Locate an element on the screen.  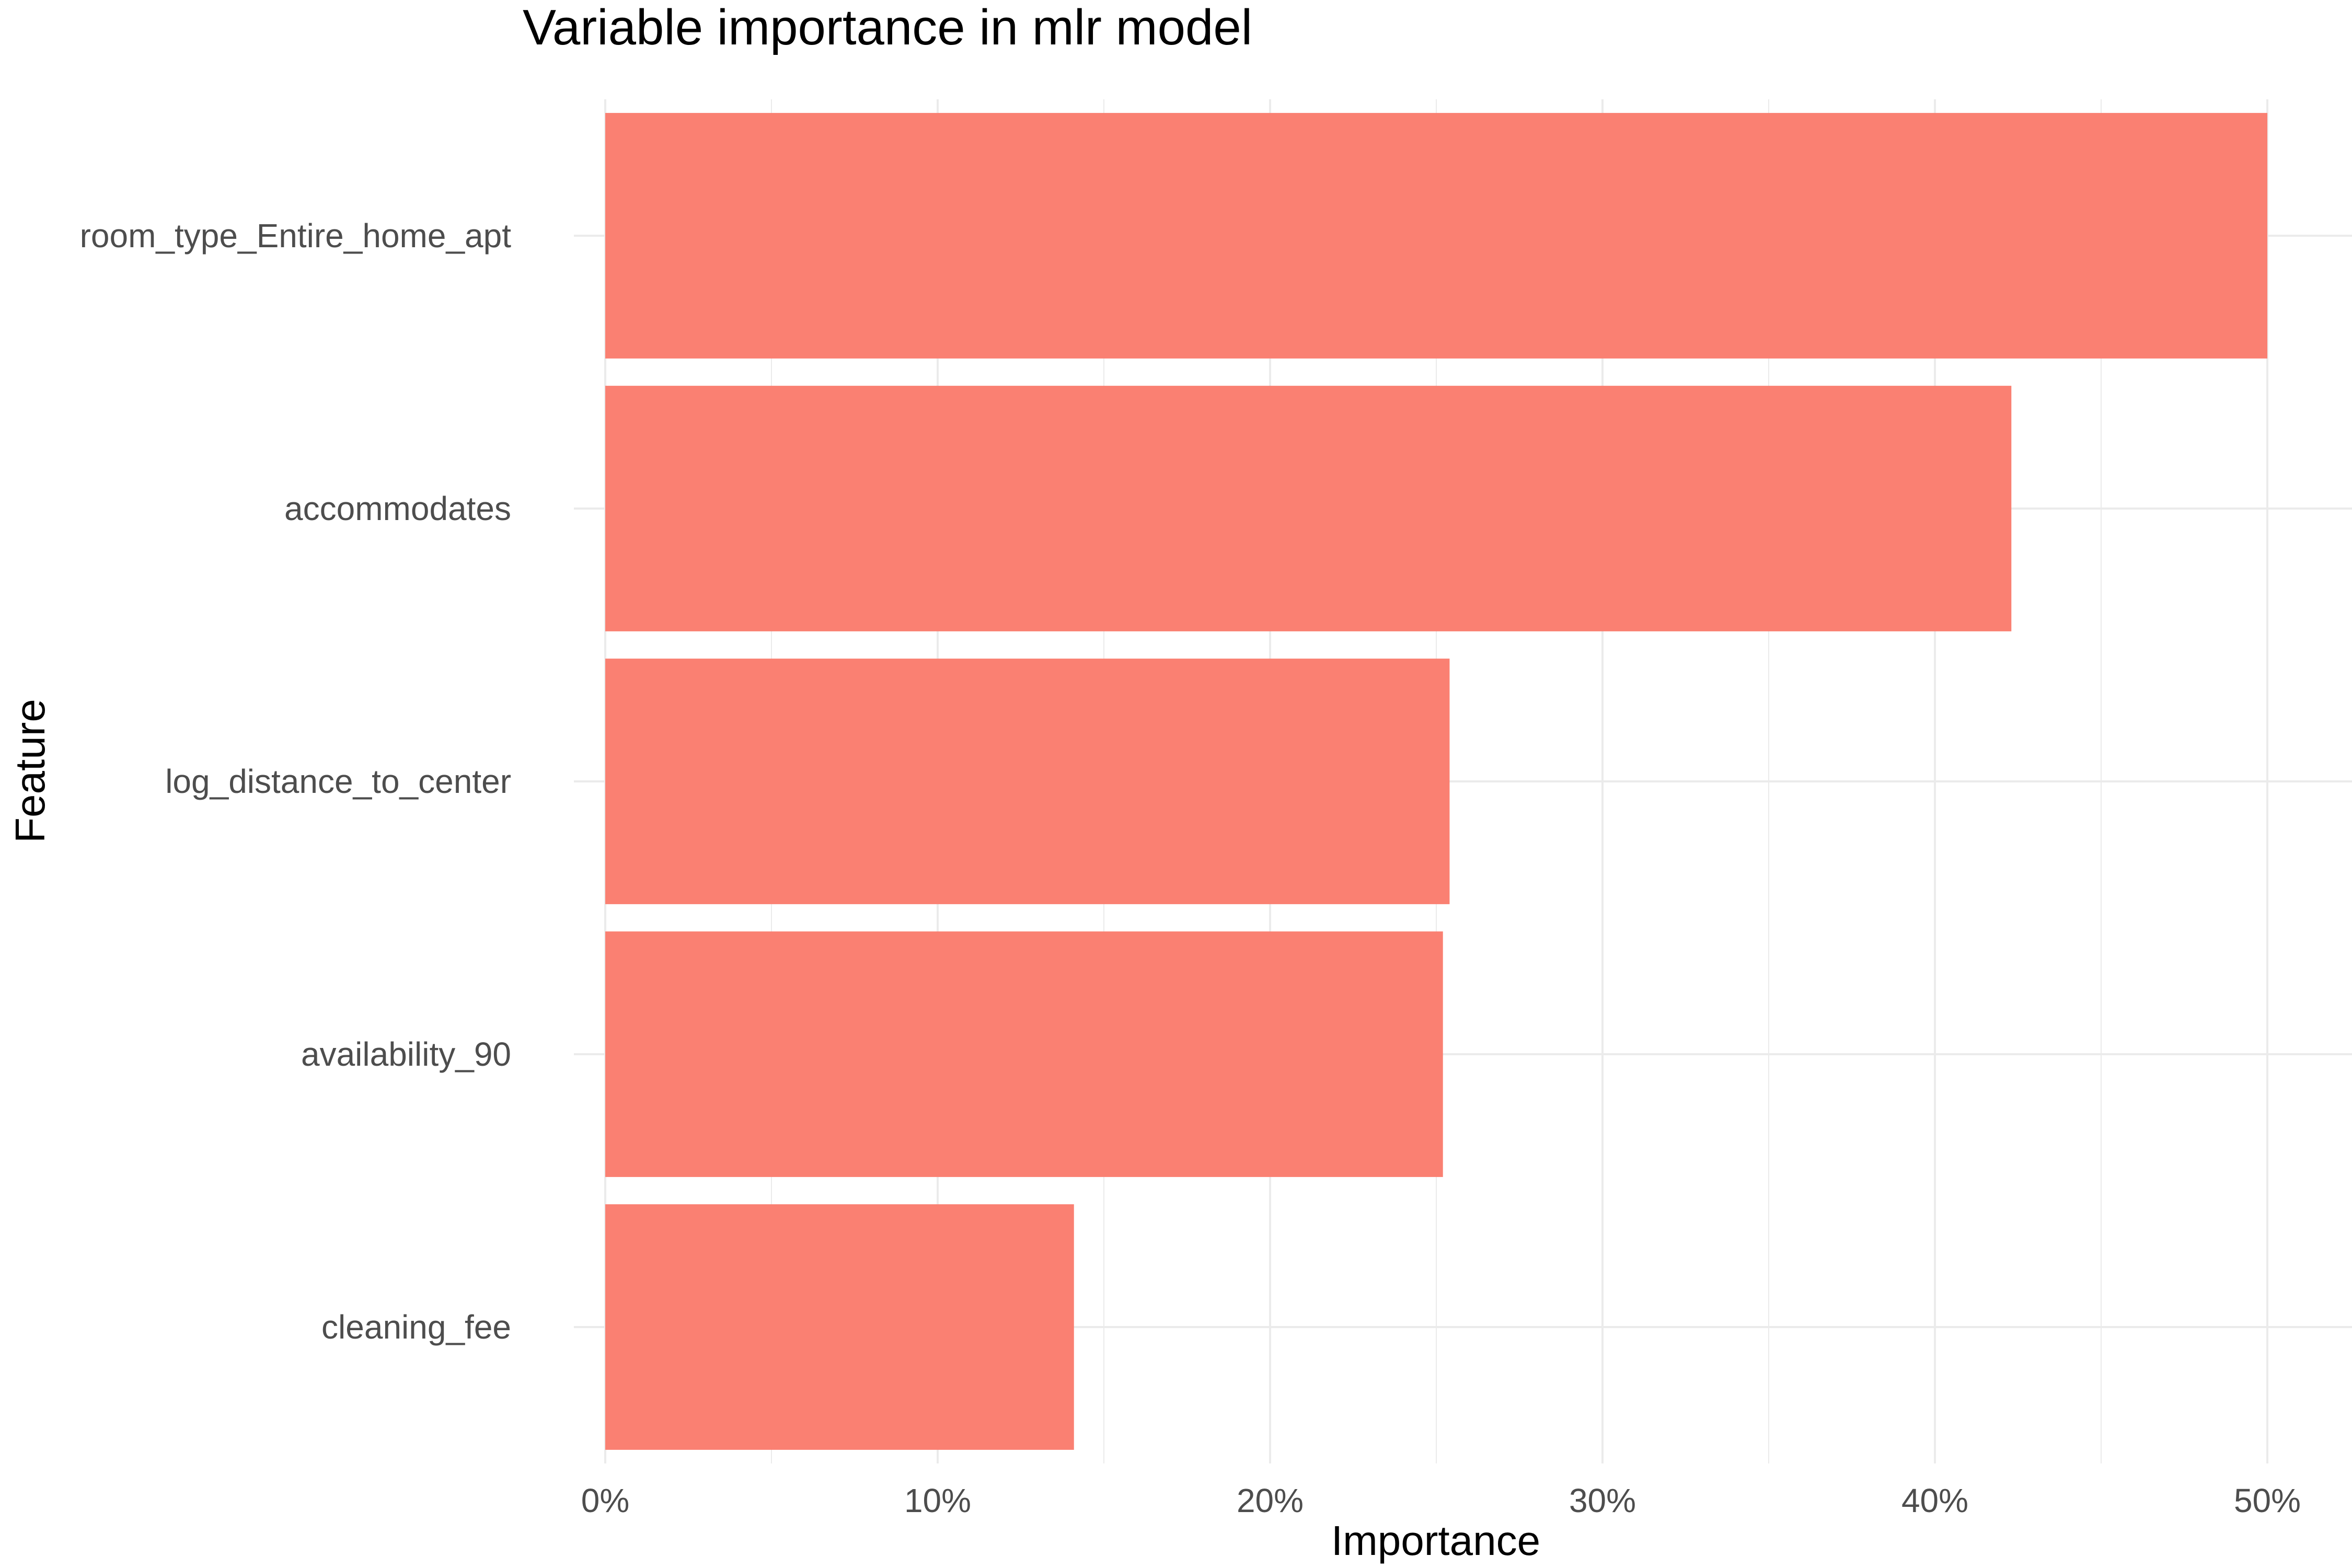
y-tick-label: accommodates is located at coordinates (397, 508).